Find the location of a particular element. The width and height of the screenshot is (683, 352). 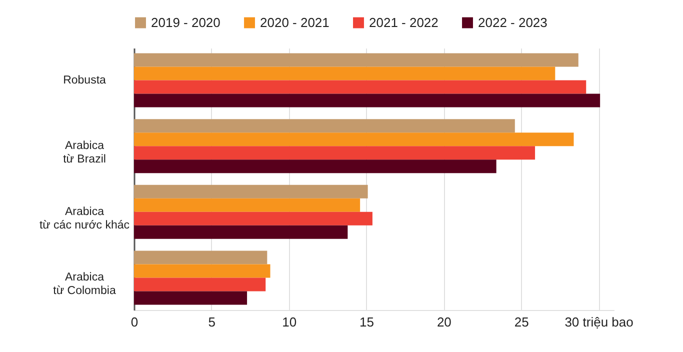

x-tick-label: 15 is located at coordinates (367, 322).